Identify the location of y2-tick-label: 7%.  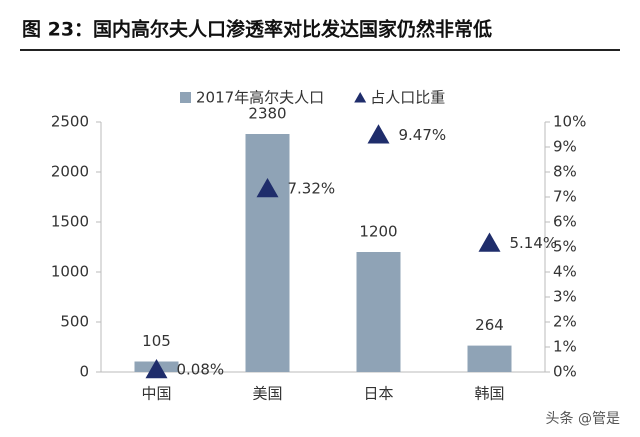
(565, 197).